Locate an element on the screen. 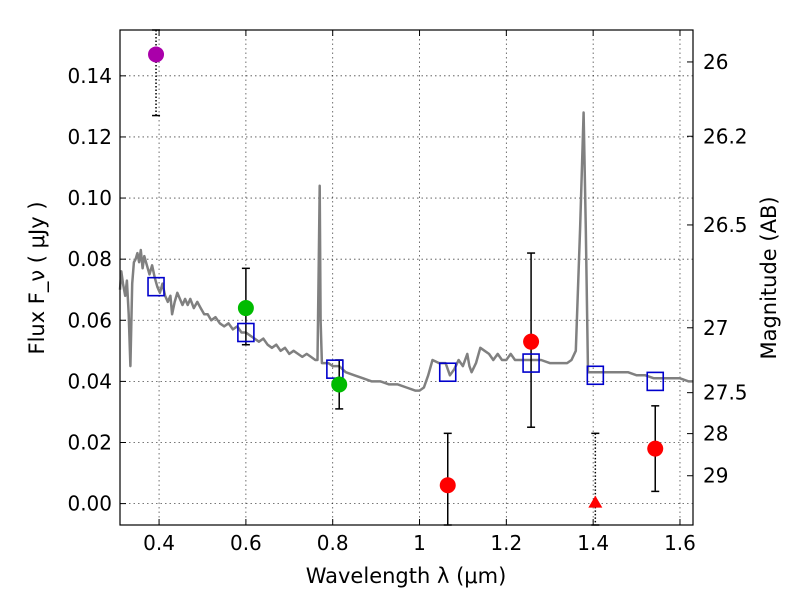 This screenshot has width=800, height=600. upper-limit-triangle is located at coordinates (595, 501).